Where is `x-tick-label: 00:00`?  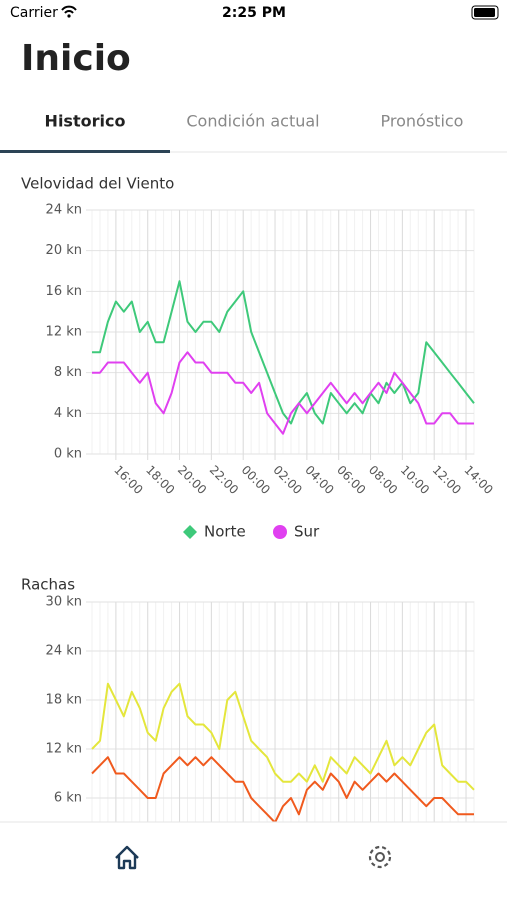 x-tick-label: 00:00 is located at coordinates (256, 480).